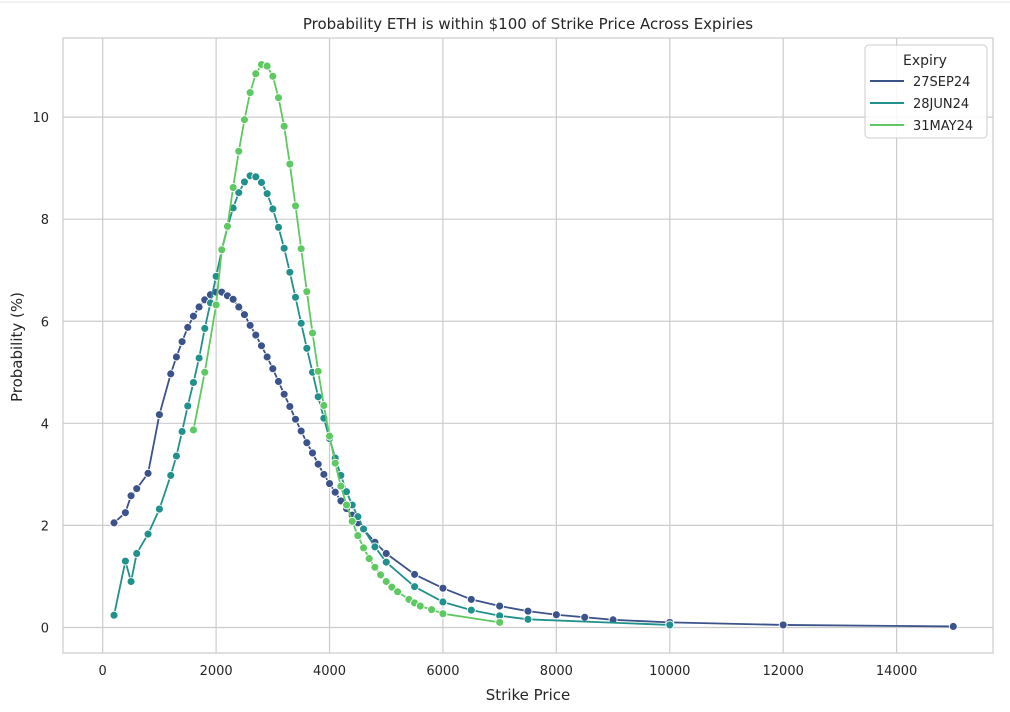  I want to click on legend-label: 27SEP24, so click(941, 82).